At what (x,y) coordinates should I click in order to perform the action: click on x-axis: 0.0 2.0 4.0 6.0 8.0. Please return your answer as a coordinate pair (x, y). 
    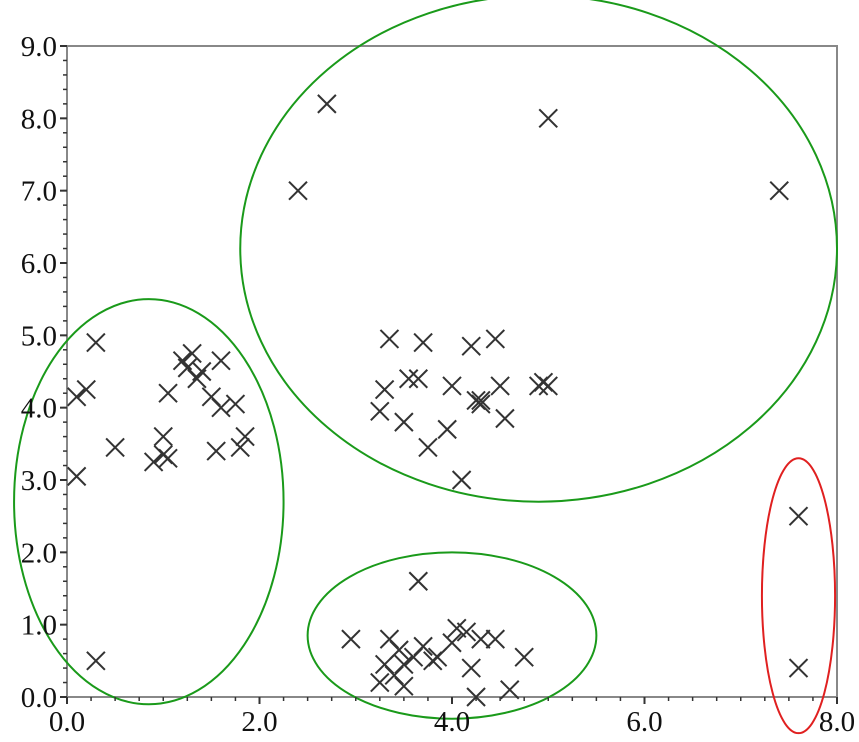
    Looking at the image, I should click on (452, 717).